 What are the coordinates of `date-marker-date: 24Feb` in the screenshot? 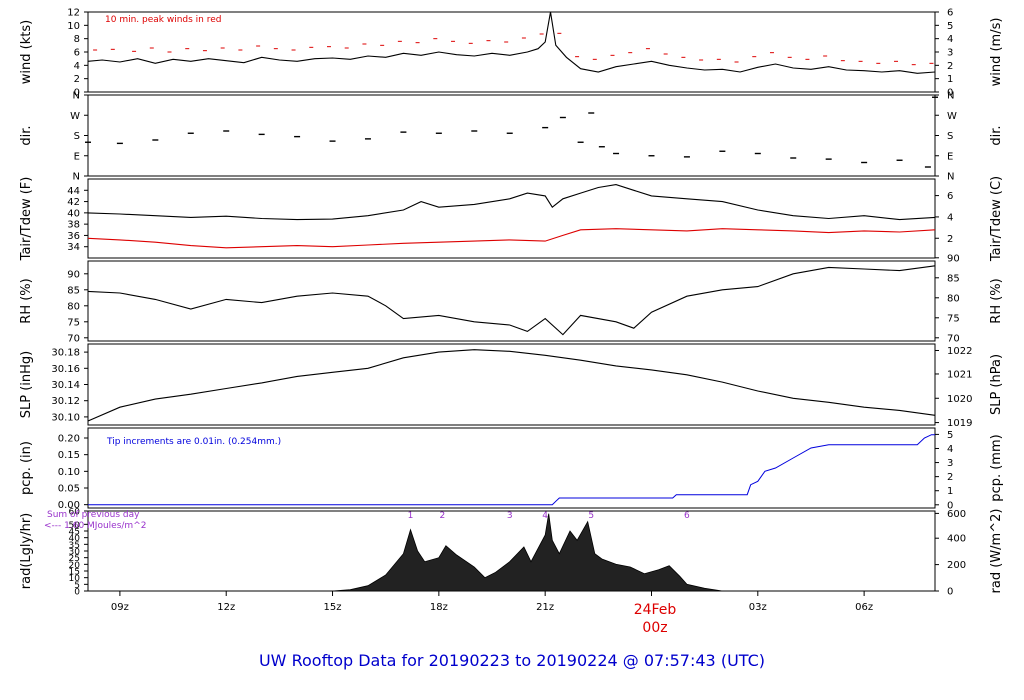 It's located at (655, 610).